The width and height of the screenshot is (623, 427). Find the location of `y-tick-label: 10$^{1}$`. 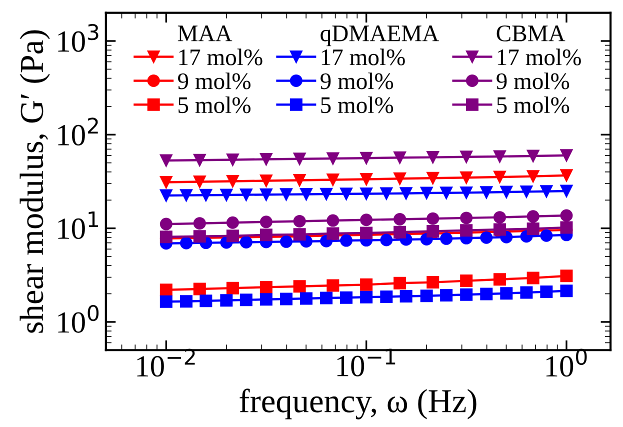

y-tick-label: 10$^{1}$ is located at coordinates (78, 225).